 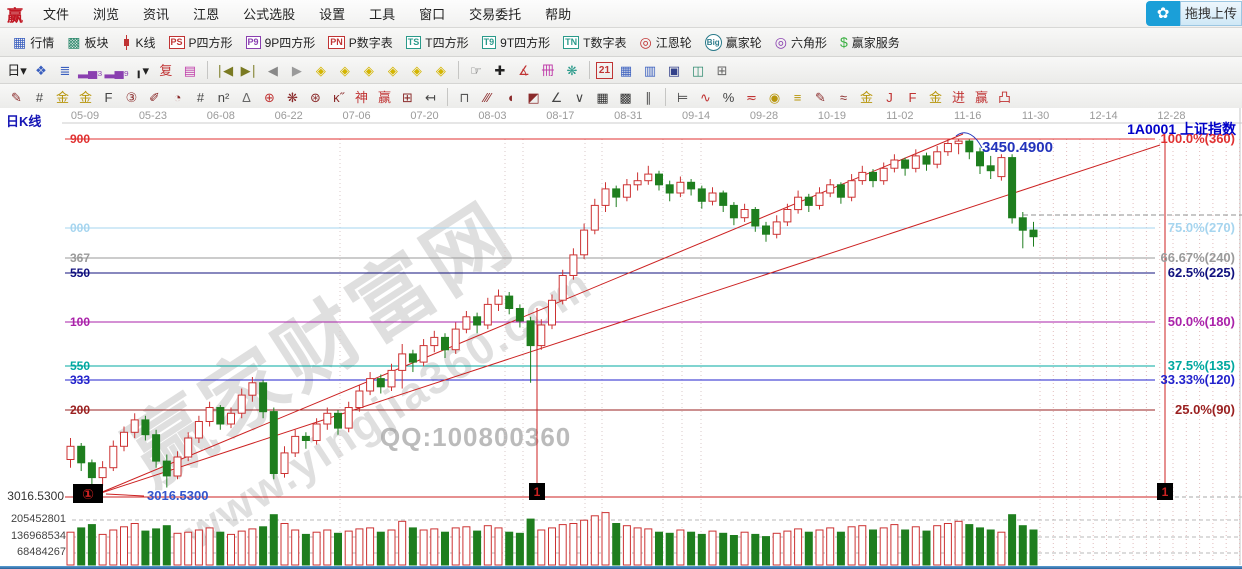 I want to click on view-trade-terminal-icon: ⊞, so click(x=722, y=70).